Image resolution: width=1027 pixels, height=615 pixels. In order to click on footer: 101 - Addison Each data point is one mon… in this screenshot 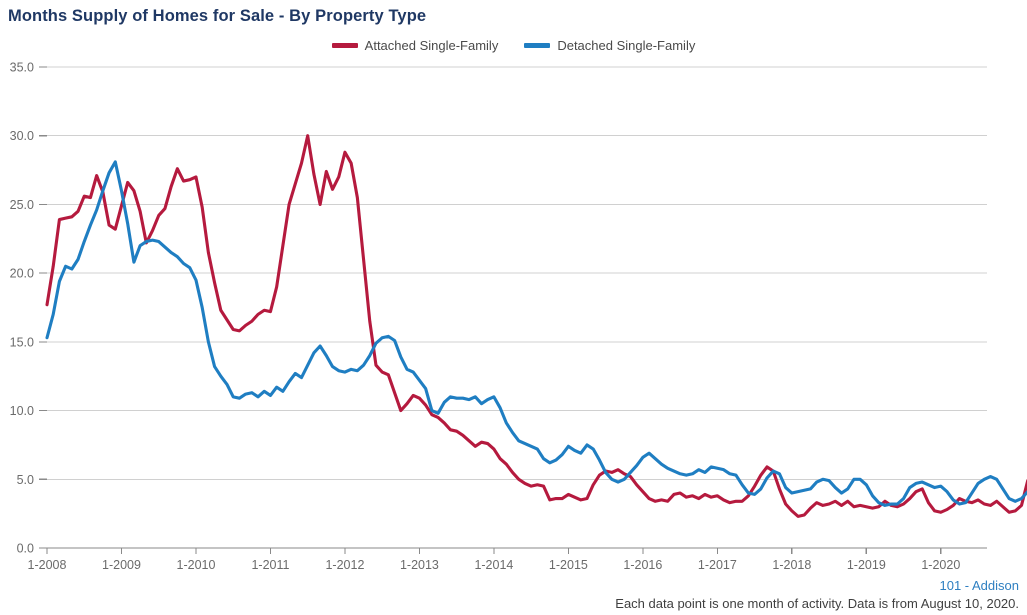, I will do `click(817, 594)`.